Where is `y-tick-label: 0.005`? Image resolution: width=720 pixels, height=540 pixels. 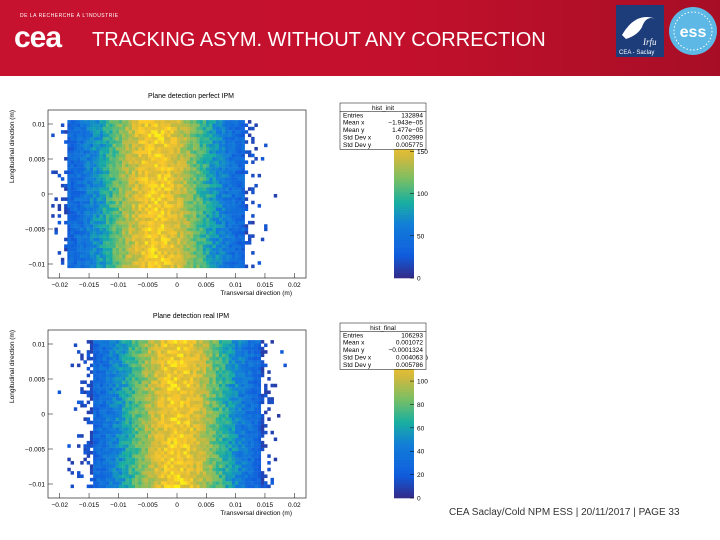 y-tick-label: 0.005 is located at coordinates (37, 160).